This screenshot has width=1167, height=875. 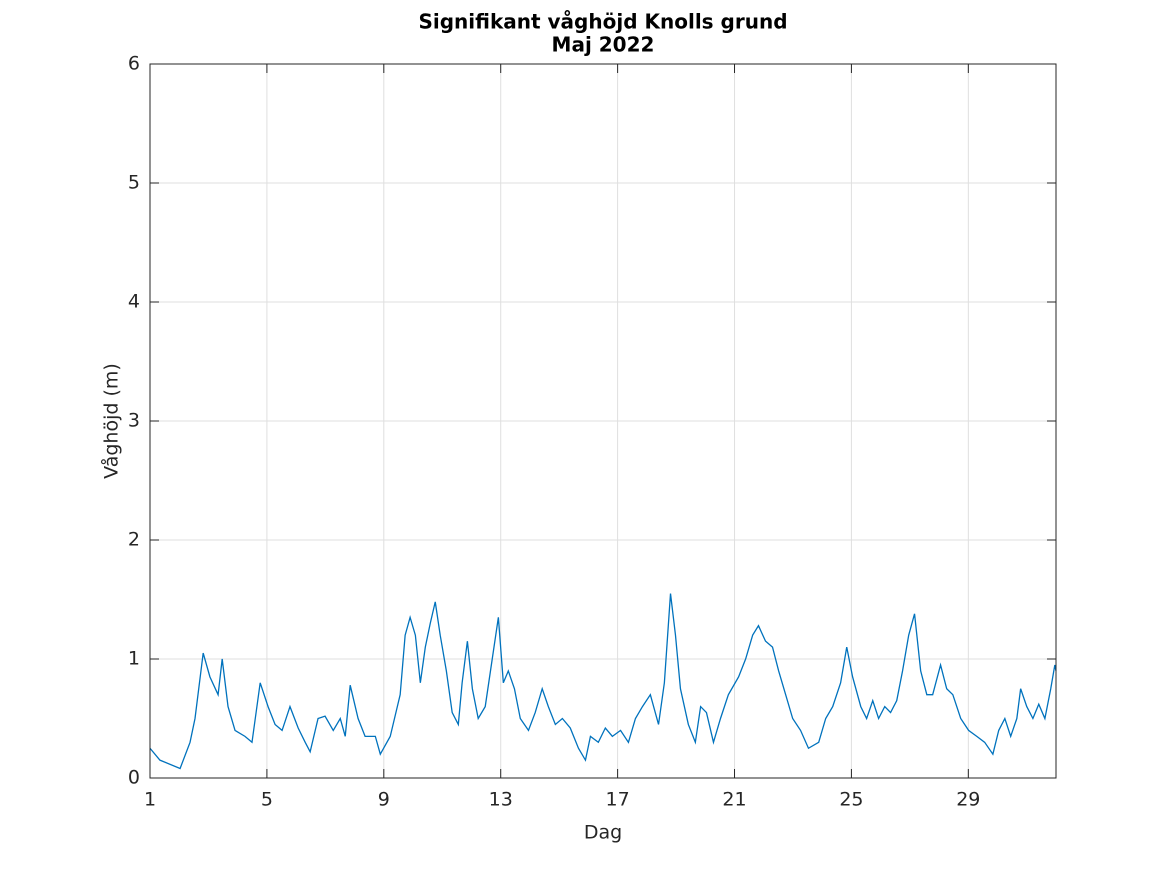 What do you see at coordinates (134, 302) in the screenshot?
I see `y-tick-label: 4` at bounding box center [134, 302].